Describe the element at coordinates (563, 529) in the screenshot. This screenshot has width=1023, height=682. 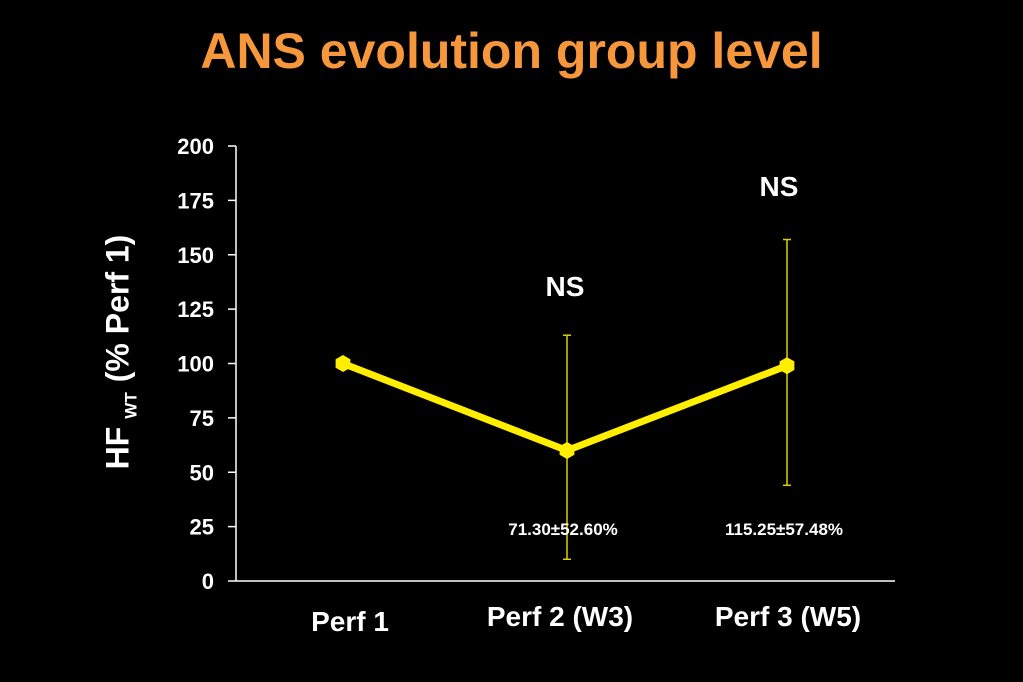
I see `value-label: 71.30±52.60%` at that location.